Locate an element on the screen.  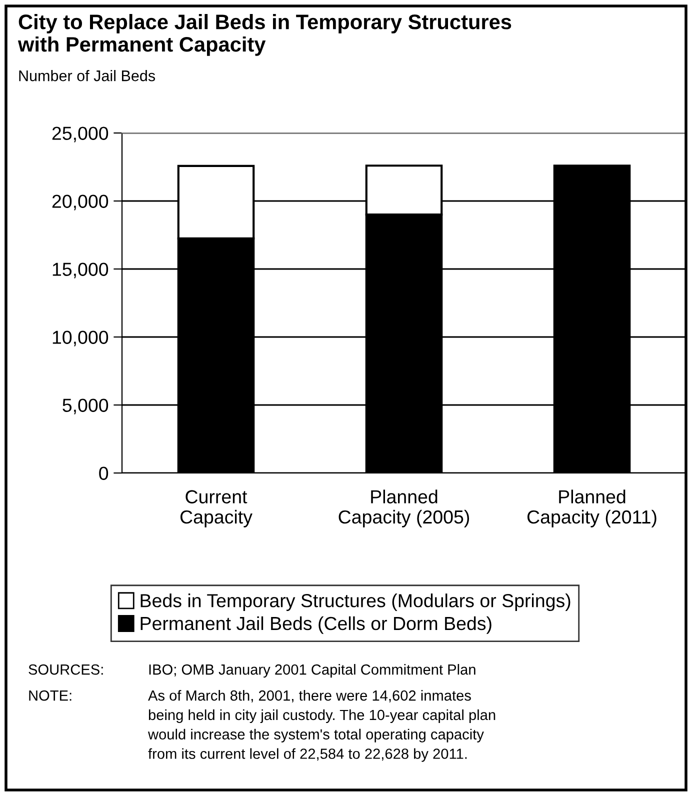
chart-title: City to Replace Jail Beds in Temporary Structures with Permanent Capacity is located at coordinates (265, 35).